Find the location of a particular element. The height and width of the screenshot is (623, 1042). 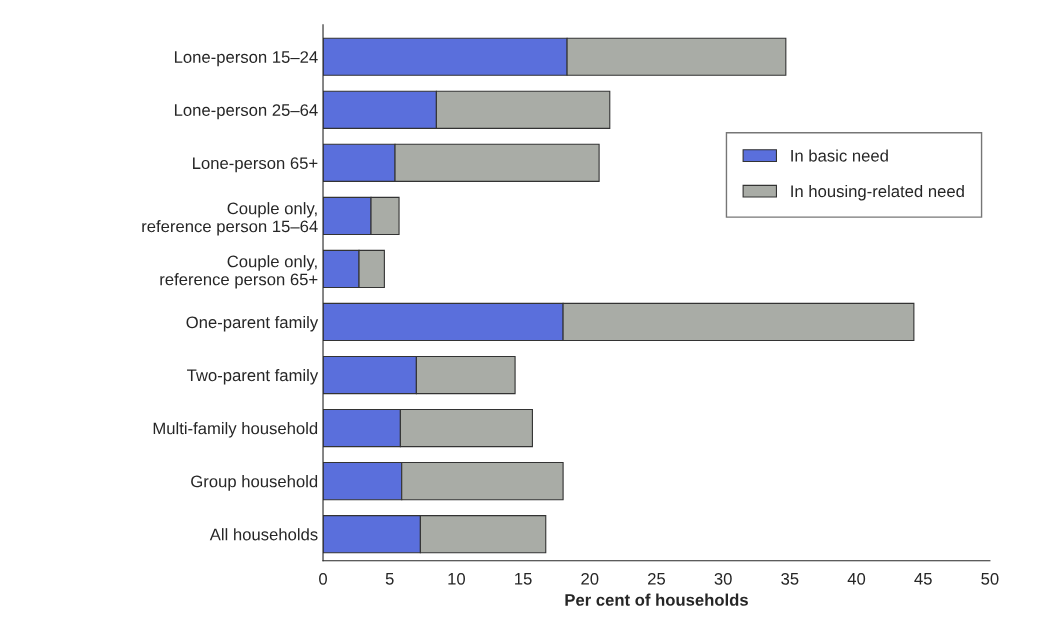

x-tick-label: 35 is located at coordinates (790, 578).